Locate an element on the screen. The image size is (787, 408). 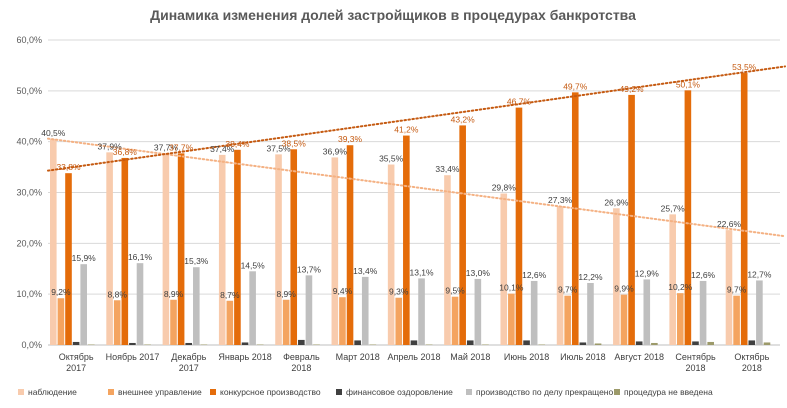
data-label: 16,1% is located at coordinates (140, 257).